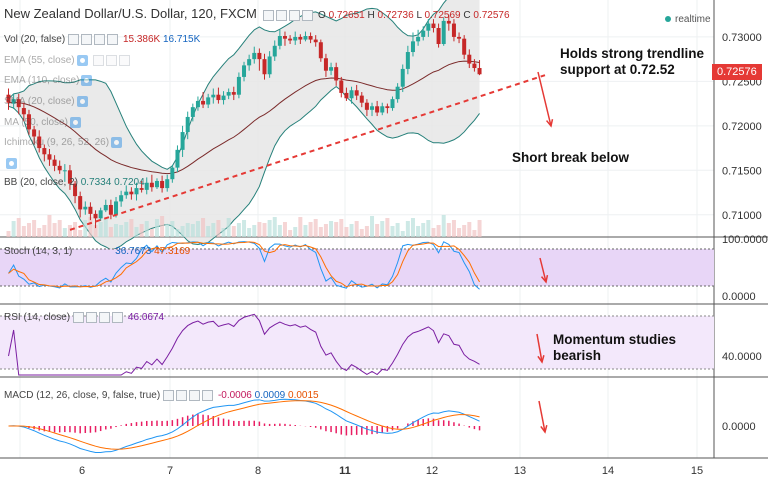 The image size is (768, 484). What do you see at coordinates (739, 297) in the screenshot?
I see `stoch-tick-label: 0.0000` at bounding box center [739, 297].